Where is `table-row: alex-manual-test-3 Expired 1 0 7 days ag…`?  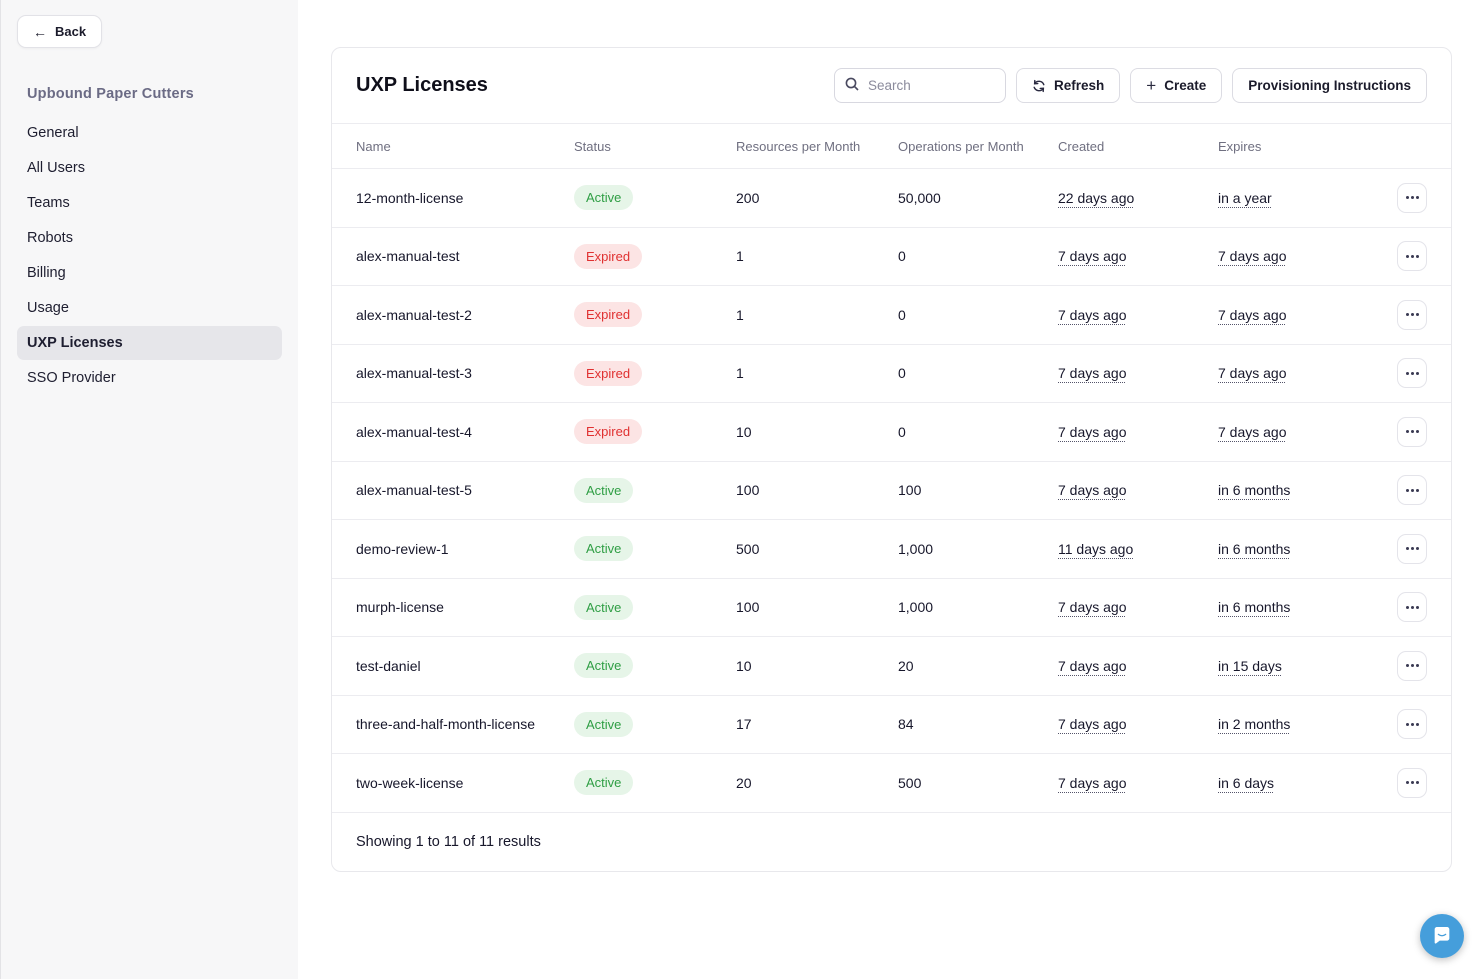
table-row: alex-manual-test-3 Expired 1 0 7 days ag… is located at coordinates (891, 374).